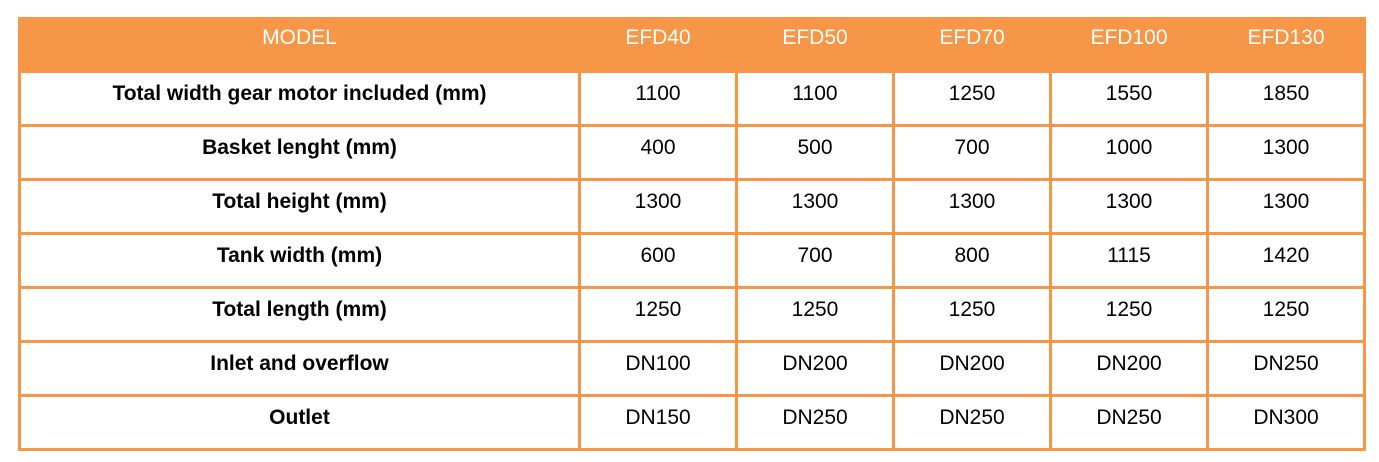 This screenshot has width=1379, height=462. What do you see at coordinates (299, 368) in the screenshot?
I see `row-label: Inlet and overflow` at bounding box center [299, 368].